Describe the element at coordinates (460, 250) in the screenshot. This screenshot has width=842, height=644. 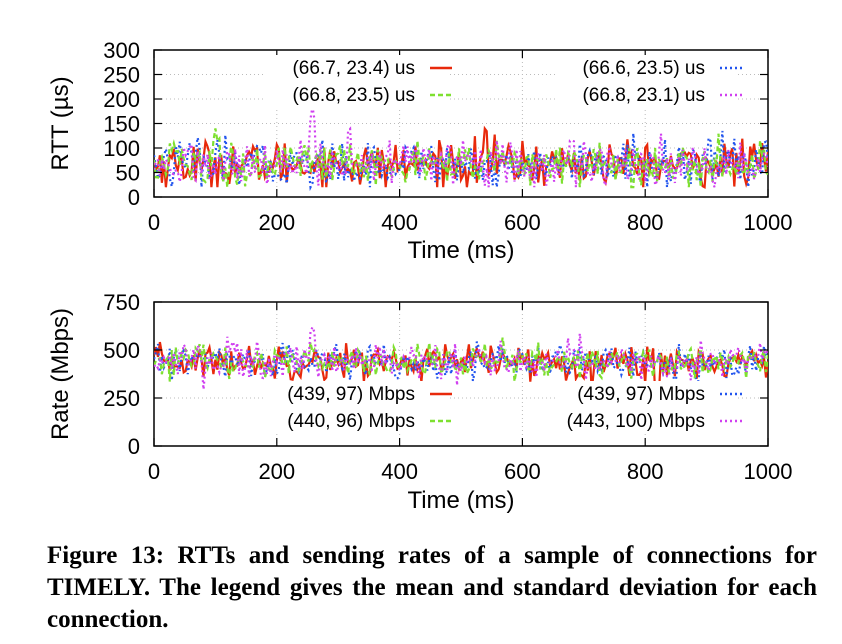
I see `rtt-x-axis-label: Time (ms)` at that location.